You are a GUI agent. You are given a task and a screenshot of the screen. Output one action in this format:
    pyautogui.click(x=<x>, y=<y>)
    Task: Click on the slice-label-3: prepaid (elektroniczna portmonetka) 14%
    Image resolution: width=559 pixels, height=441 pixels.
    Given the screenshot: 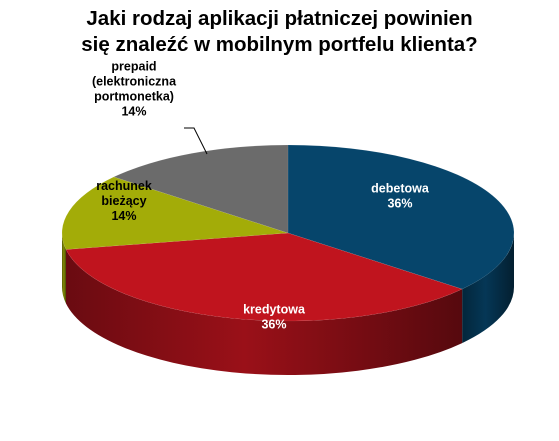 What is the action you would take?
    pyautogui.click(x=134, y=89)
    